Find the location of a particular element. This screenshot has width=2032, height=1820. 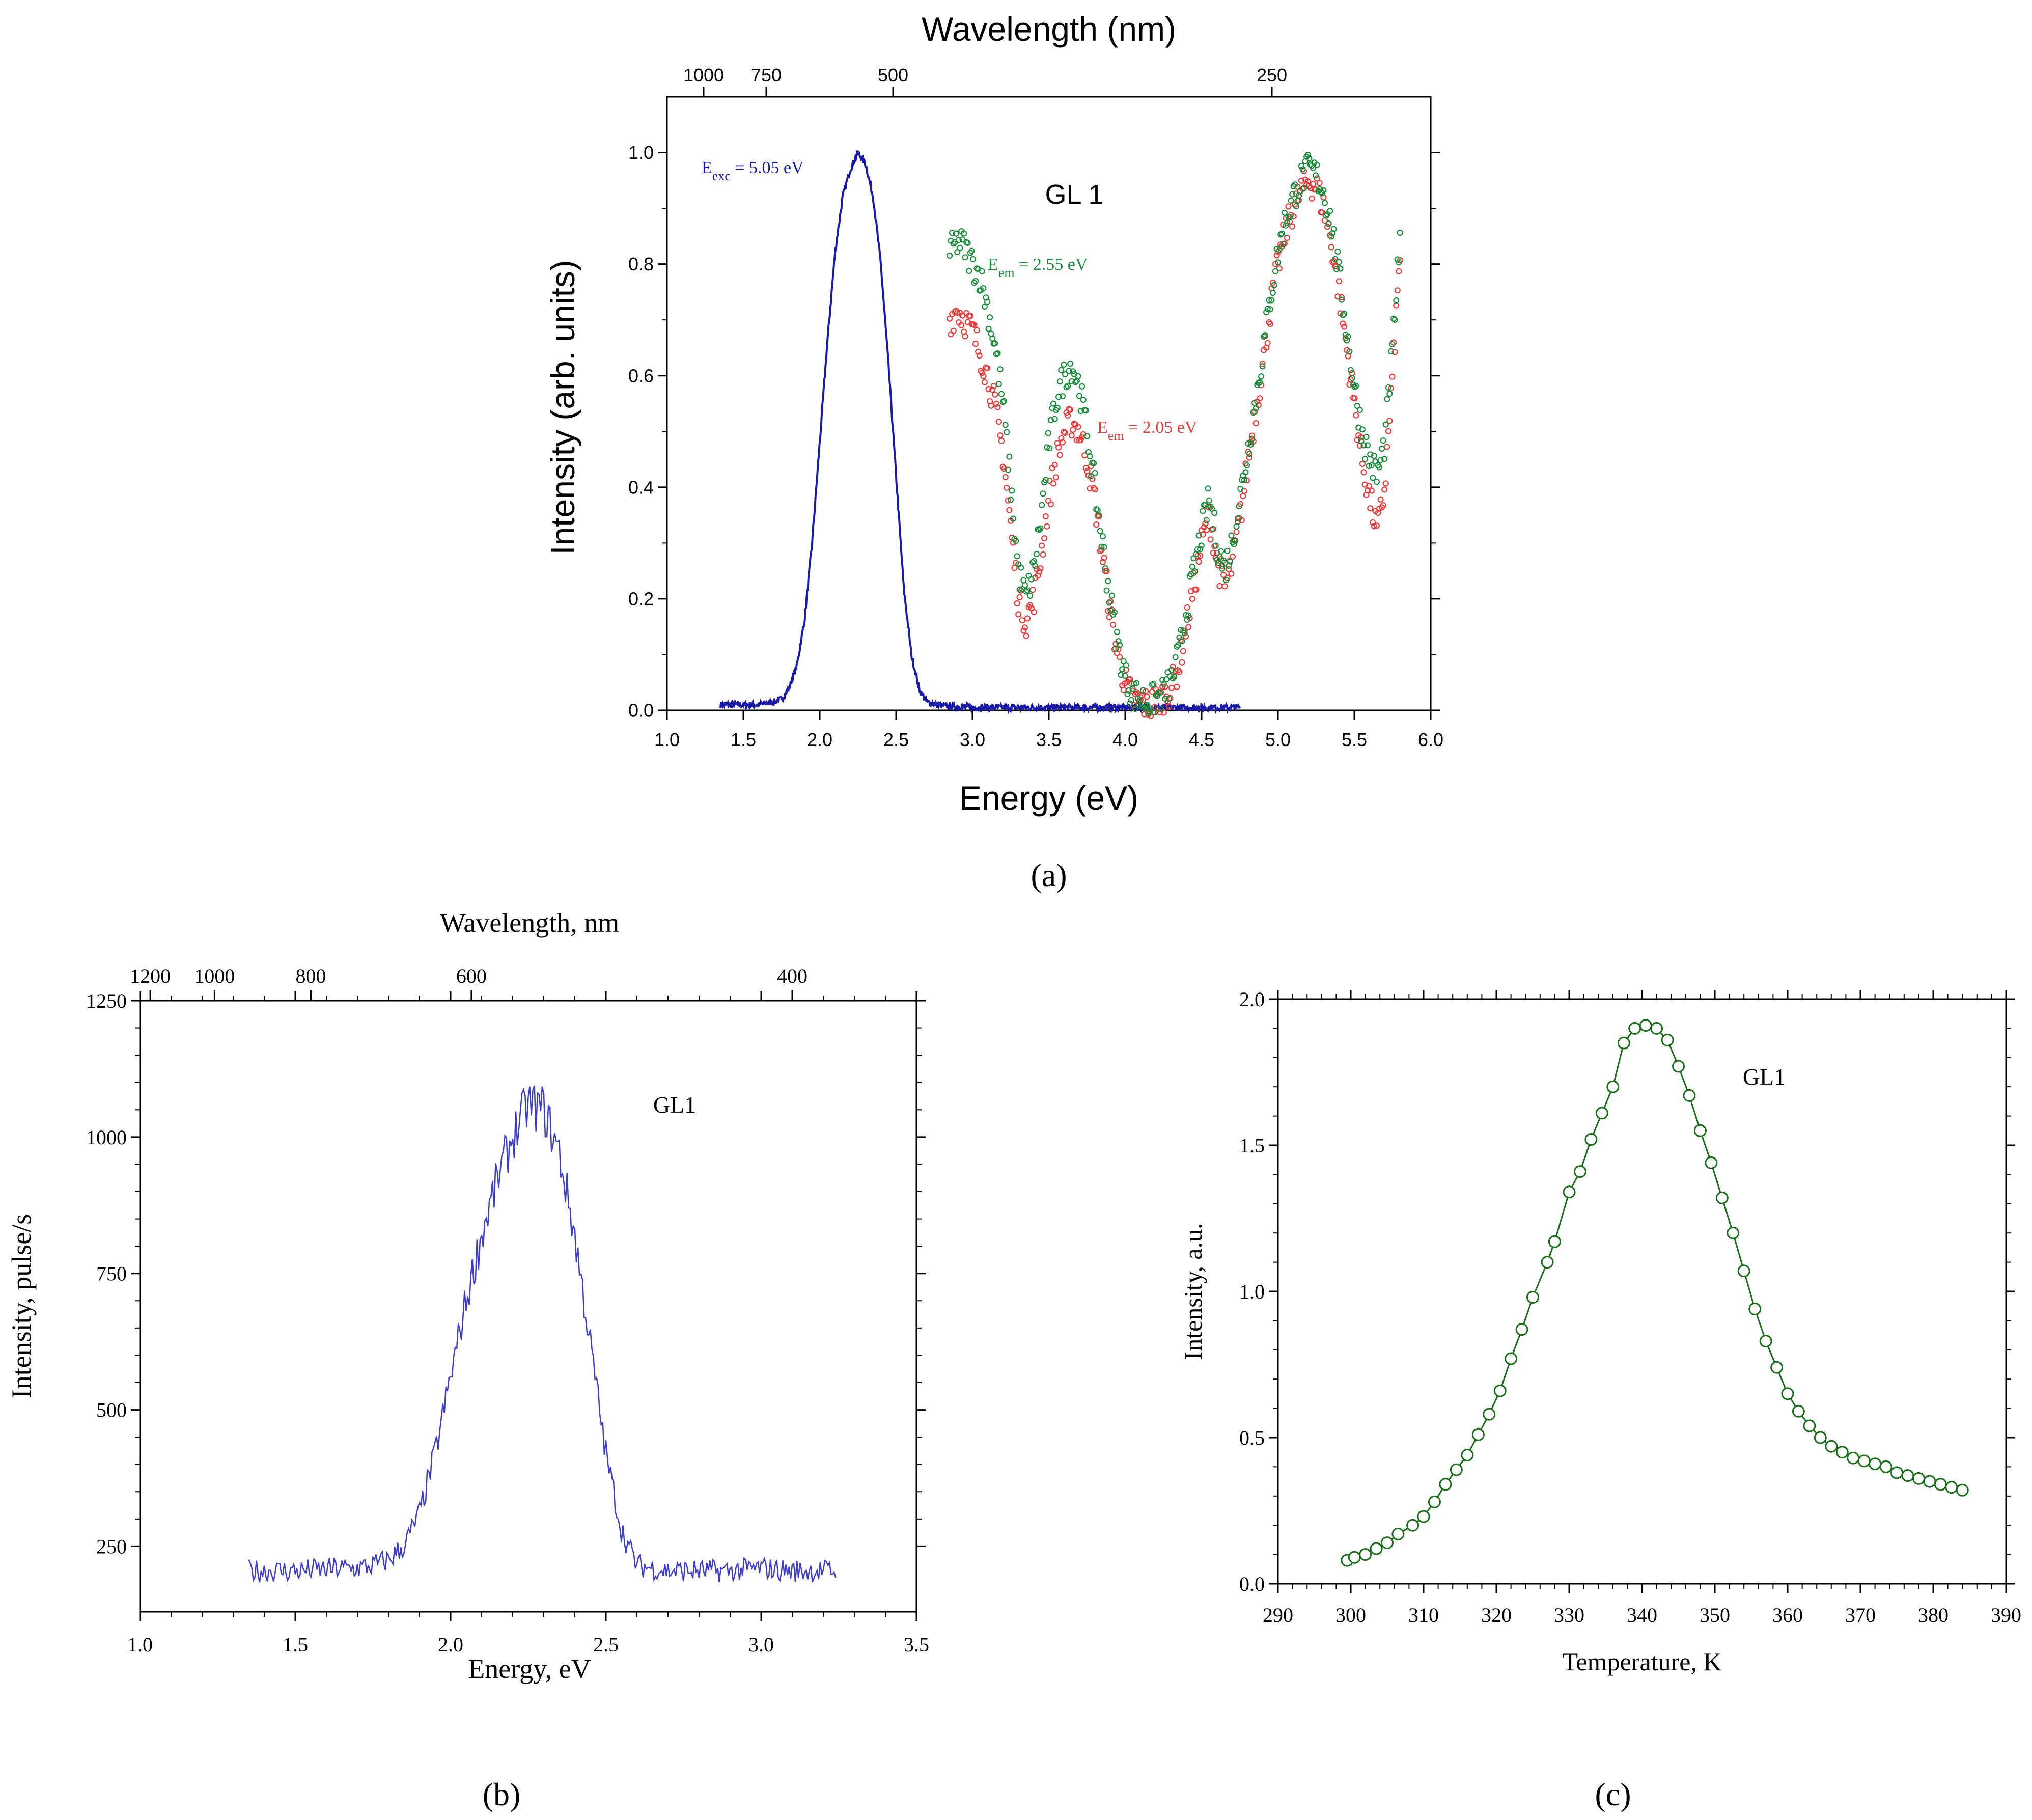

y-tick-label: 1.0 is located at coordinates (1252, 1291).